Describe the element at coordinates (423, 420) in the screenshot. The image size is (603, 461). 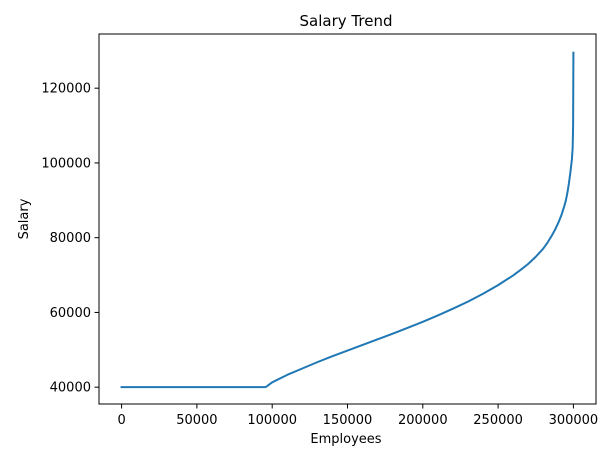
I see `x-tick-label: 200000` at that location.